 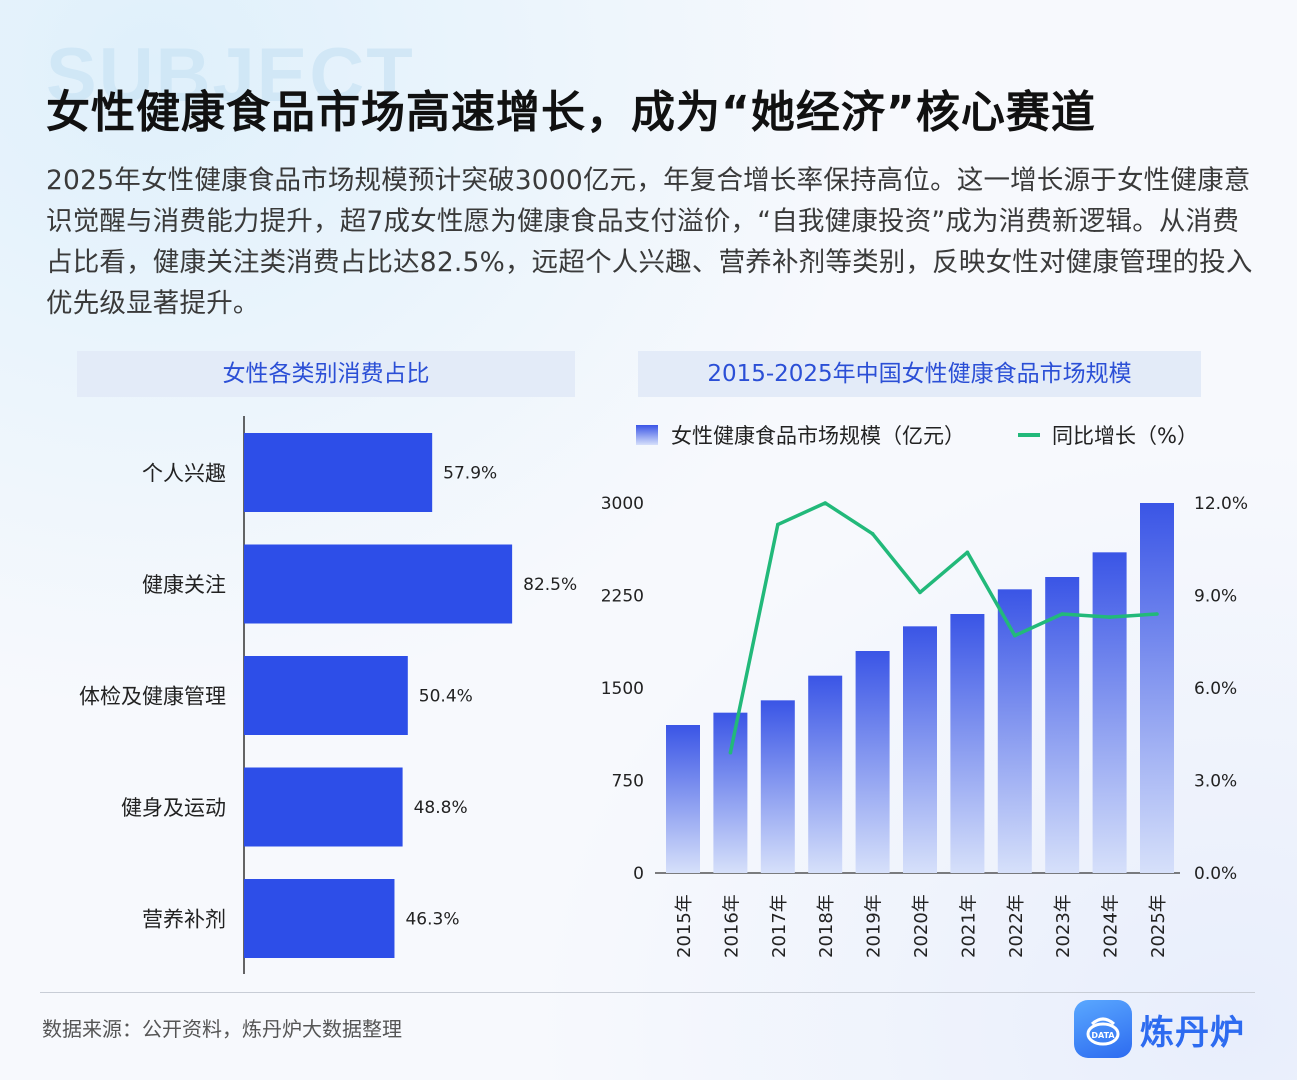 What do you see at coordinates (222, 1029) in the screenshot?
I see `data-source: 数据来源：公开资料，炼丹炉大数据整理` at bounding box center [222, 1029].